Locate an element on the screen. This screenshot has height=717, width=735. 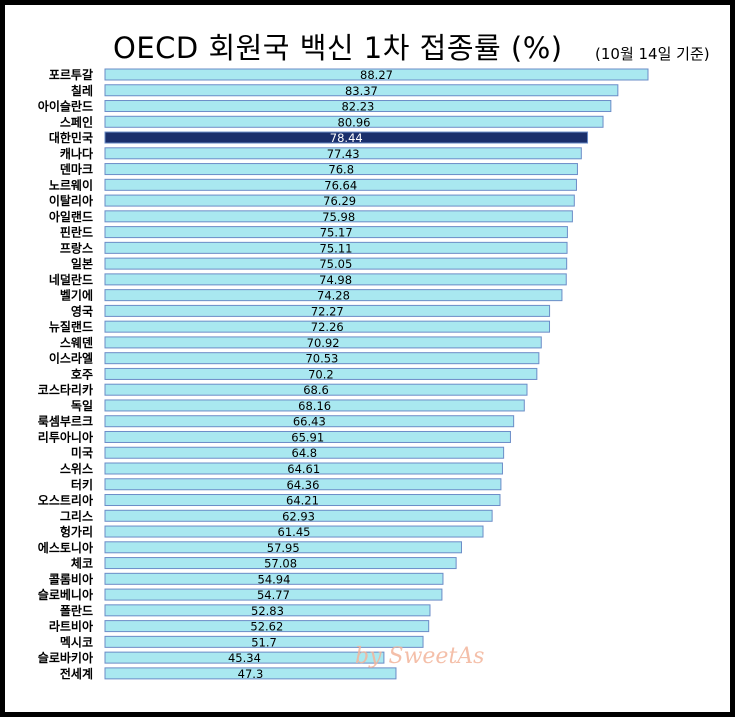
value-label: 52.62 is located at coordinates (266, 627).